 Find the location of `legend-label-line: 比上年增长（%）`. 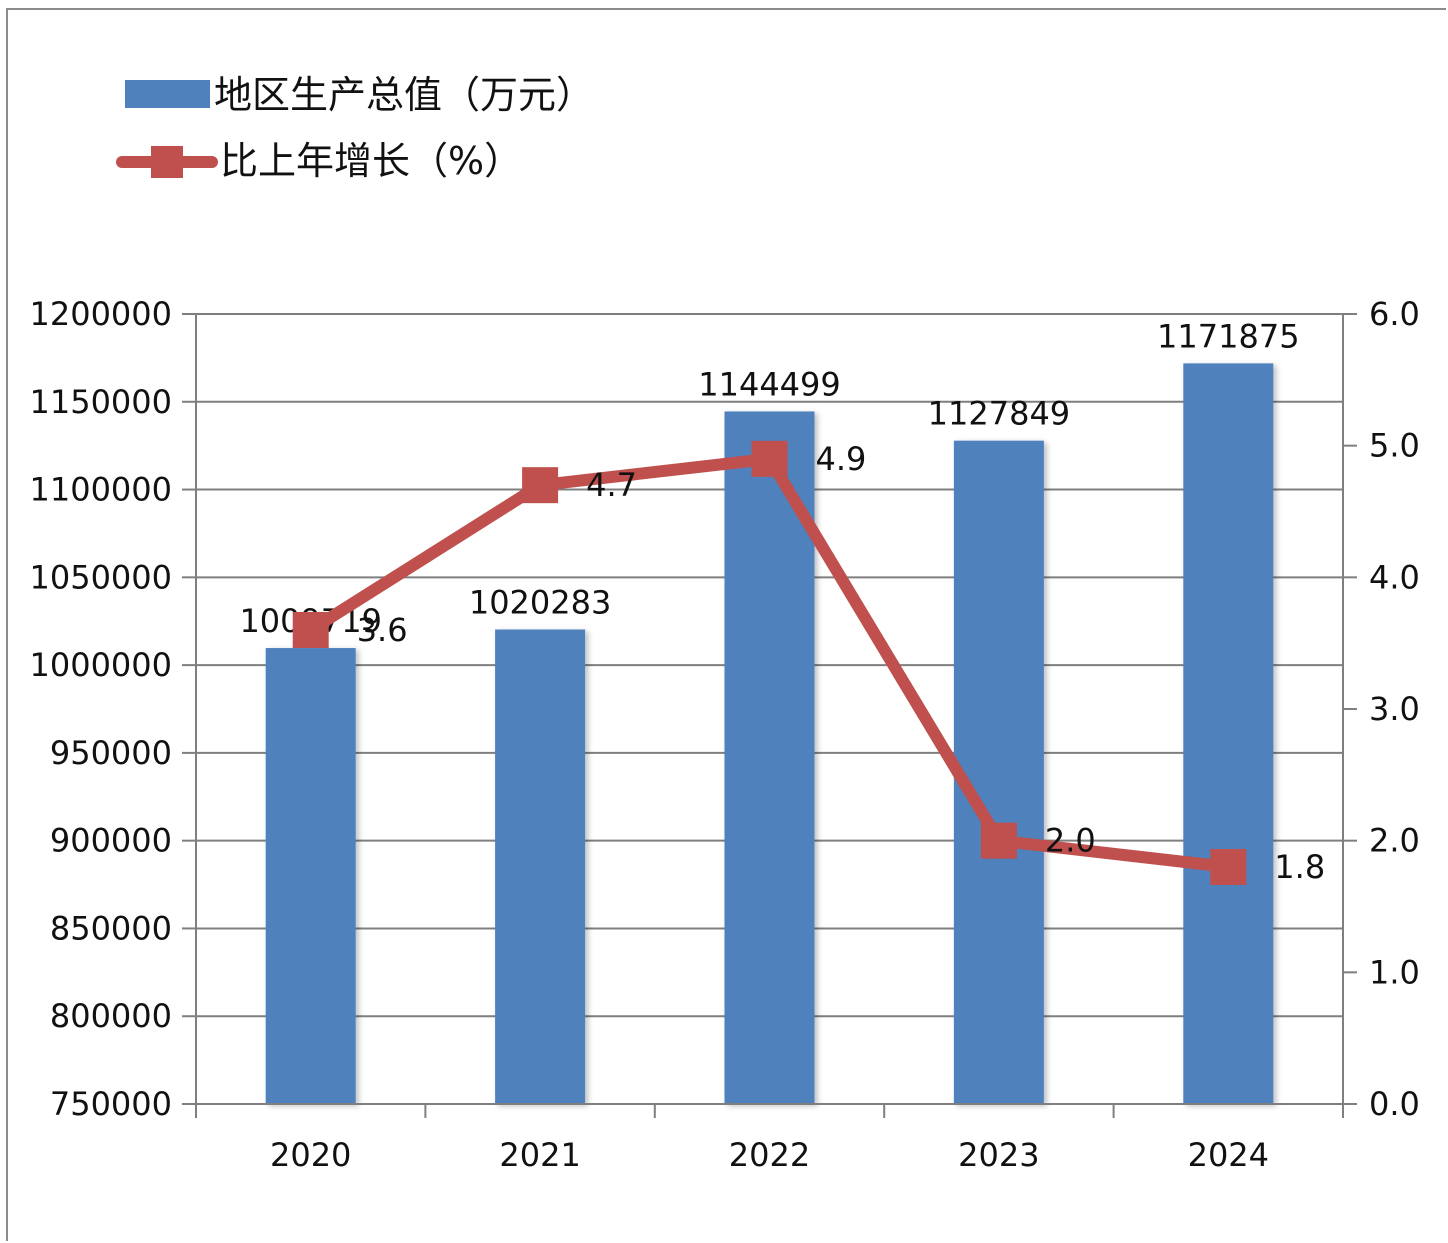

legend-label-line: 比上年增长（%） is located at coordinates (371, 161).